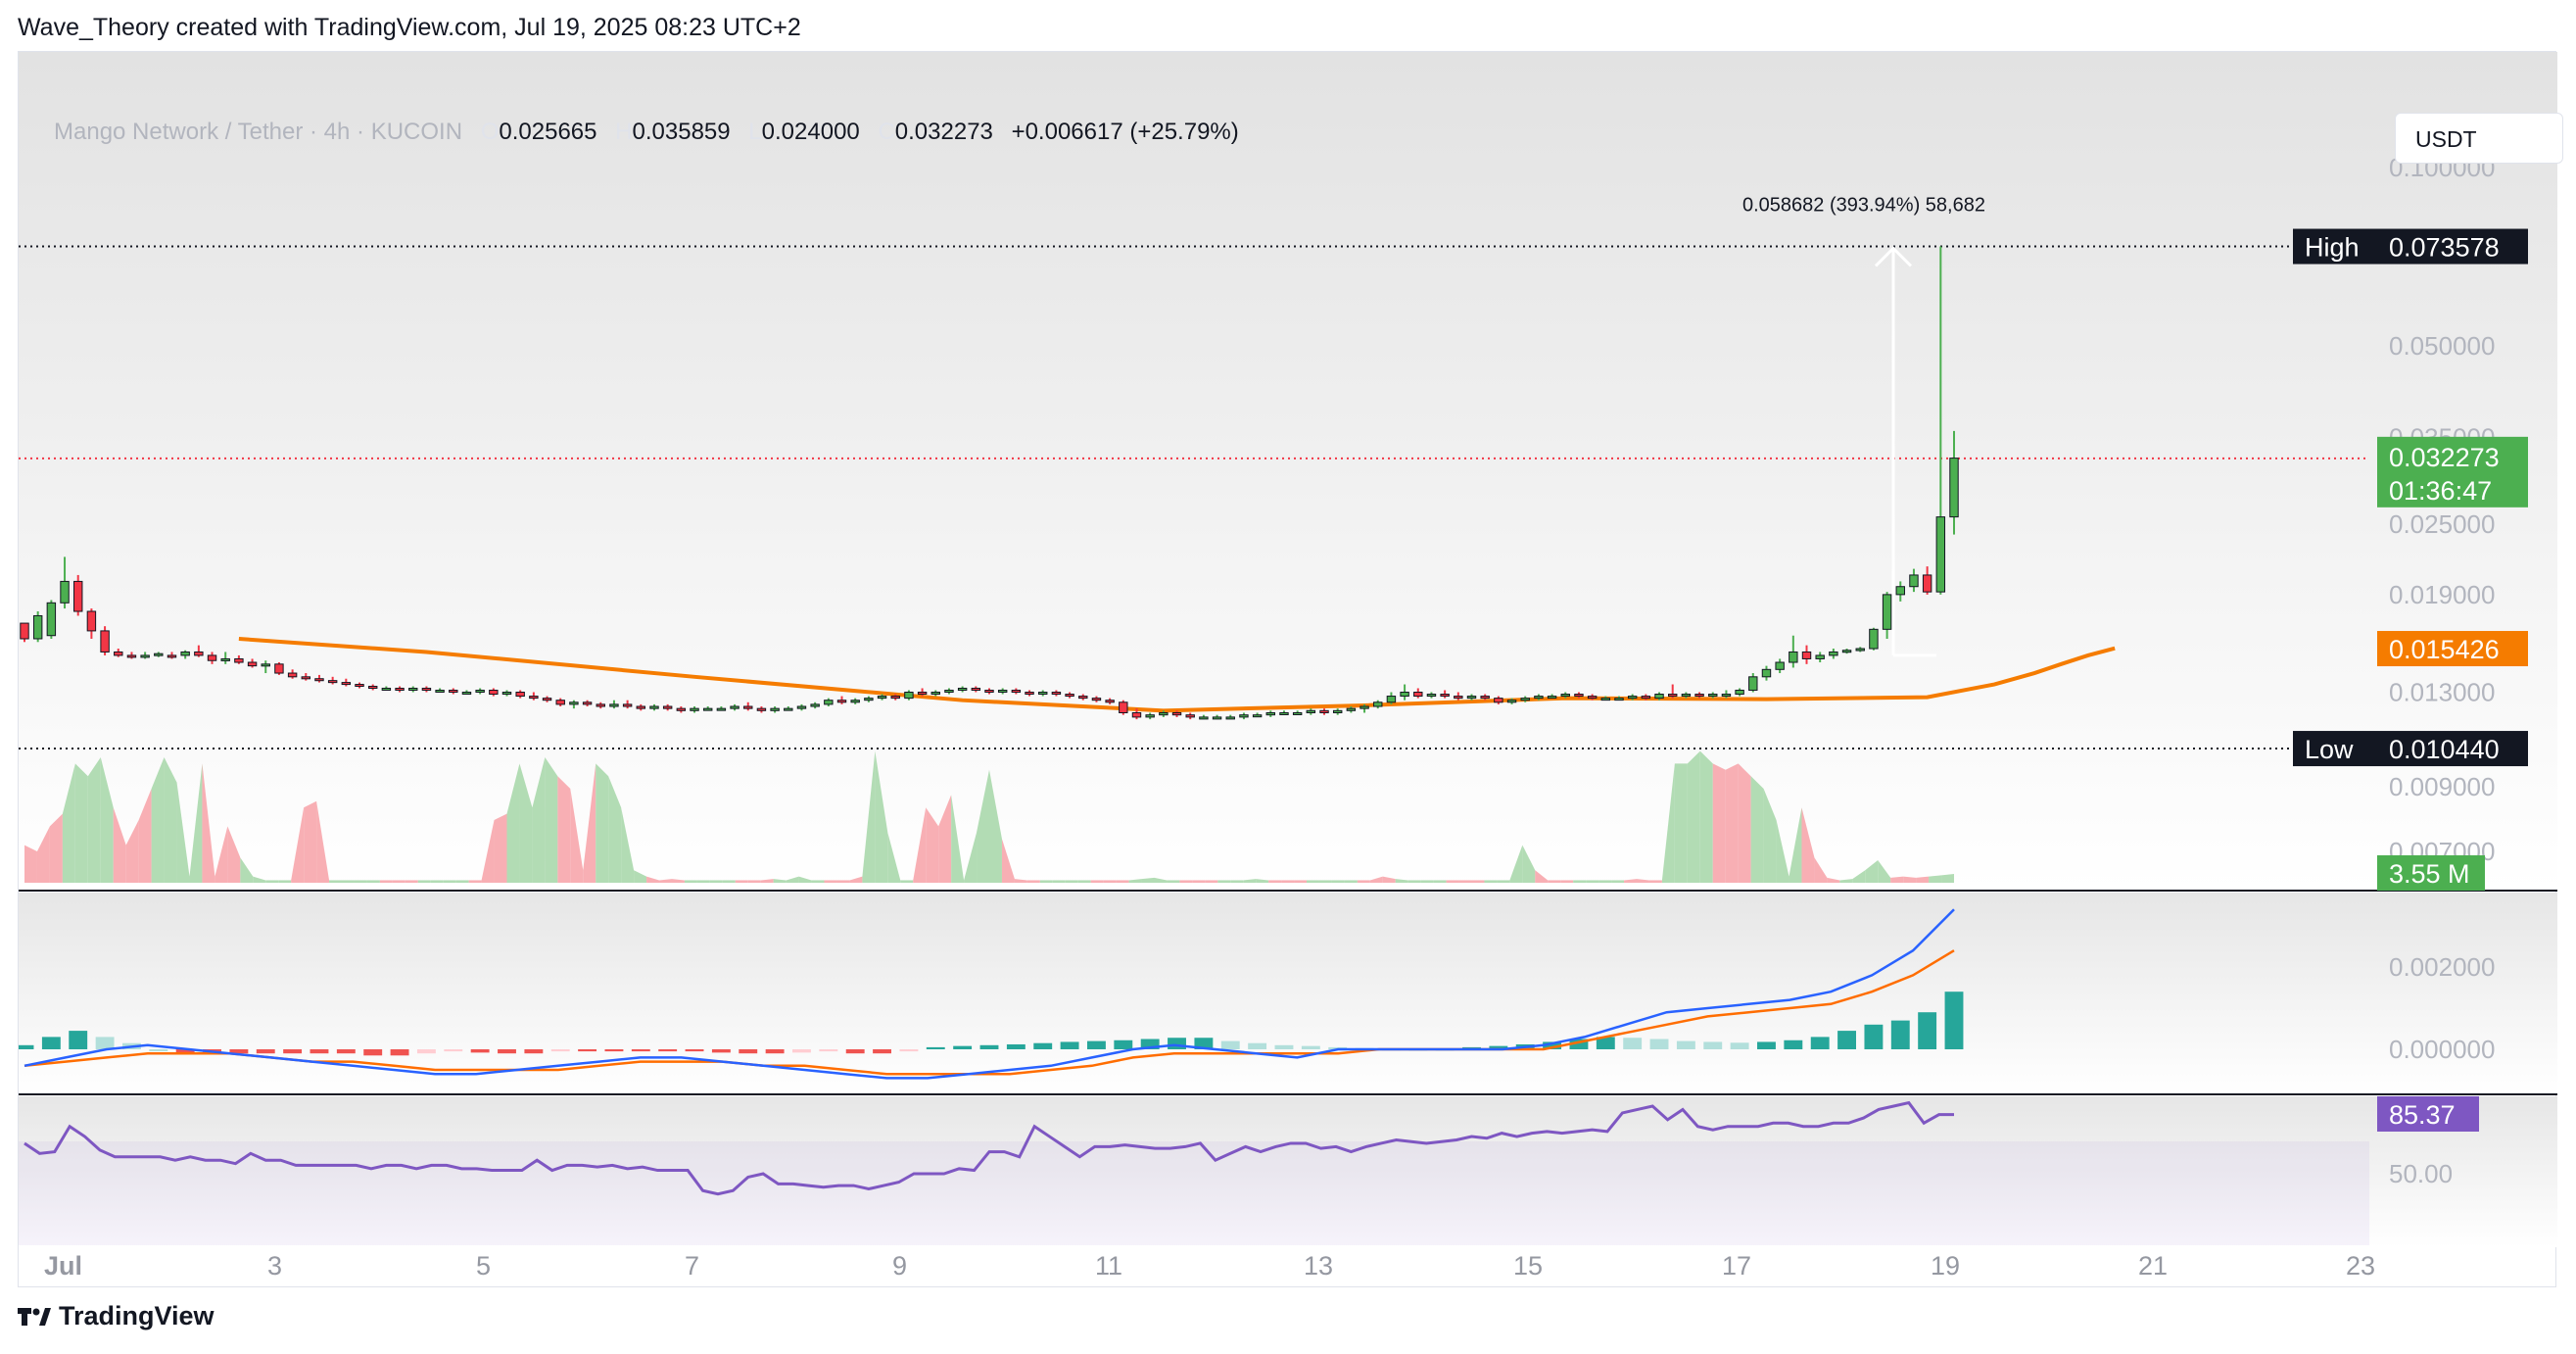 The height and width of the screenshot is (1354, 2576). I want to click on close-value: 0.032273, so click(944, 132).